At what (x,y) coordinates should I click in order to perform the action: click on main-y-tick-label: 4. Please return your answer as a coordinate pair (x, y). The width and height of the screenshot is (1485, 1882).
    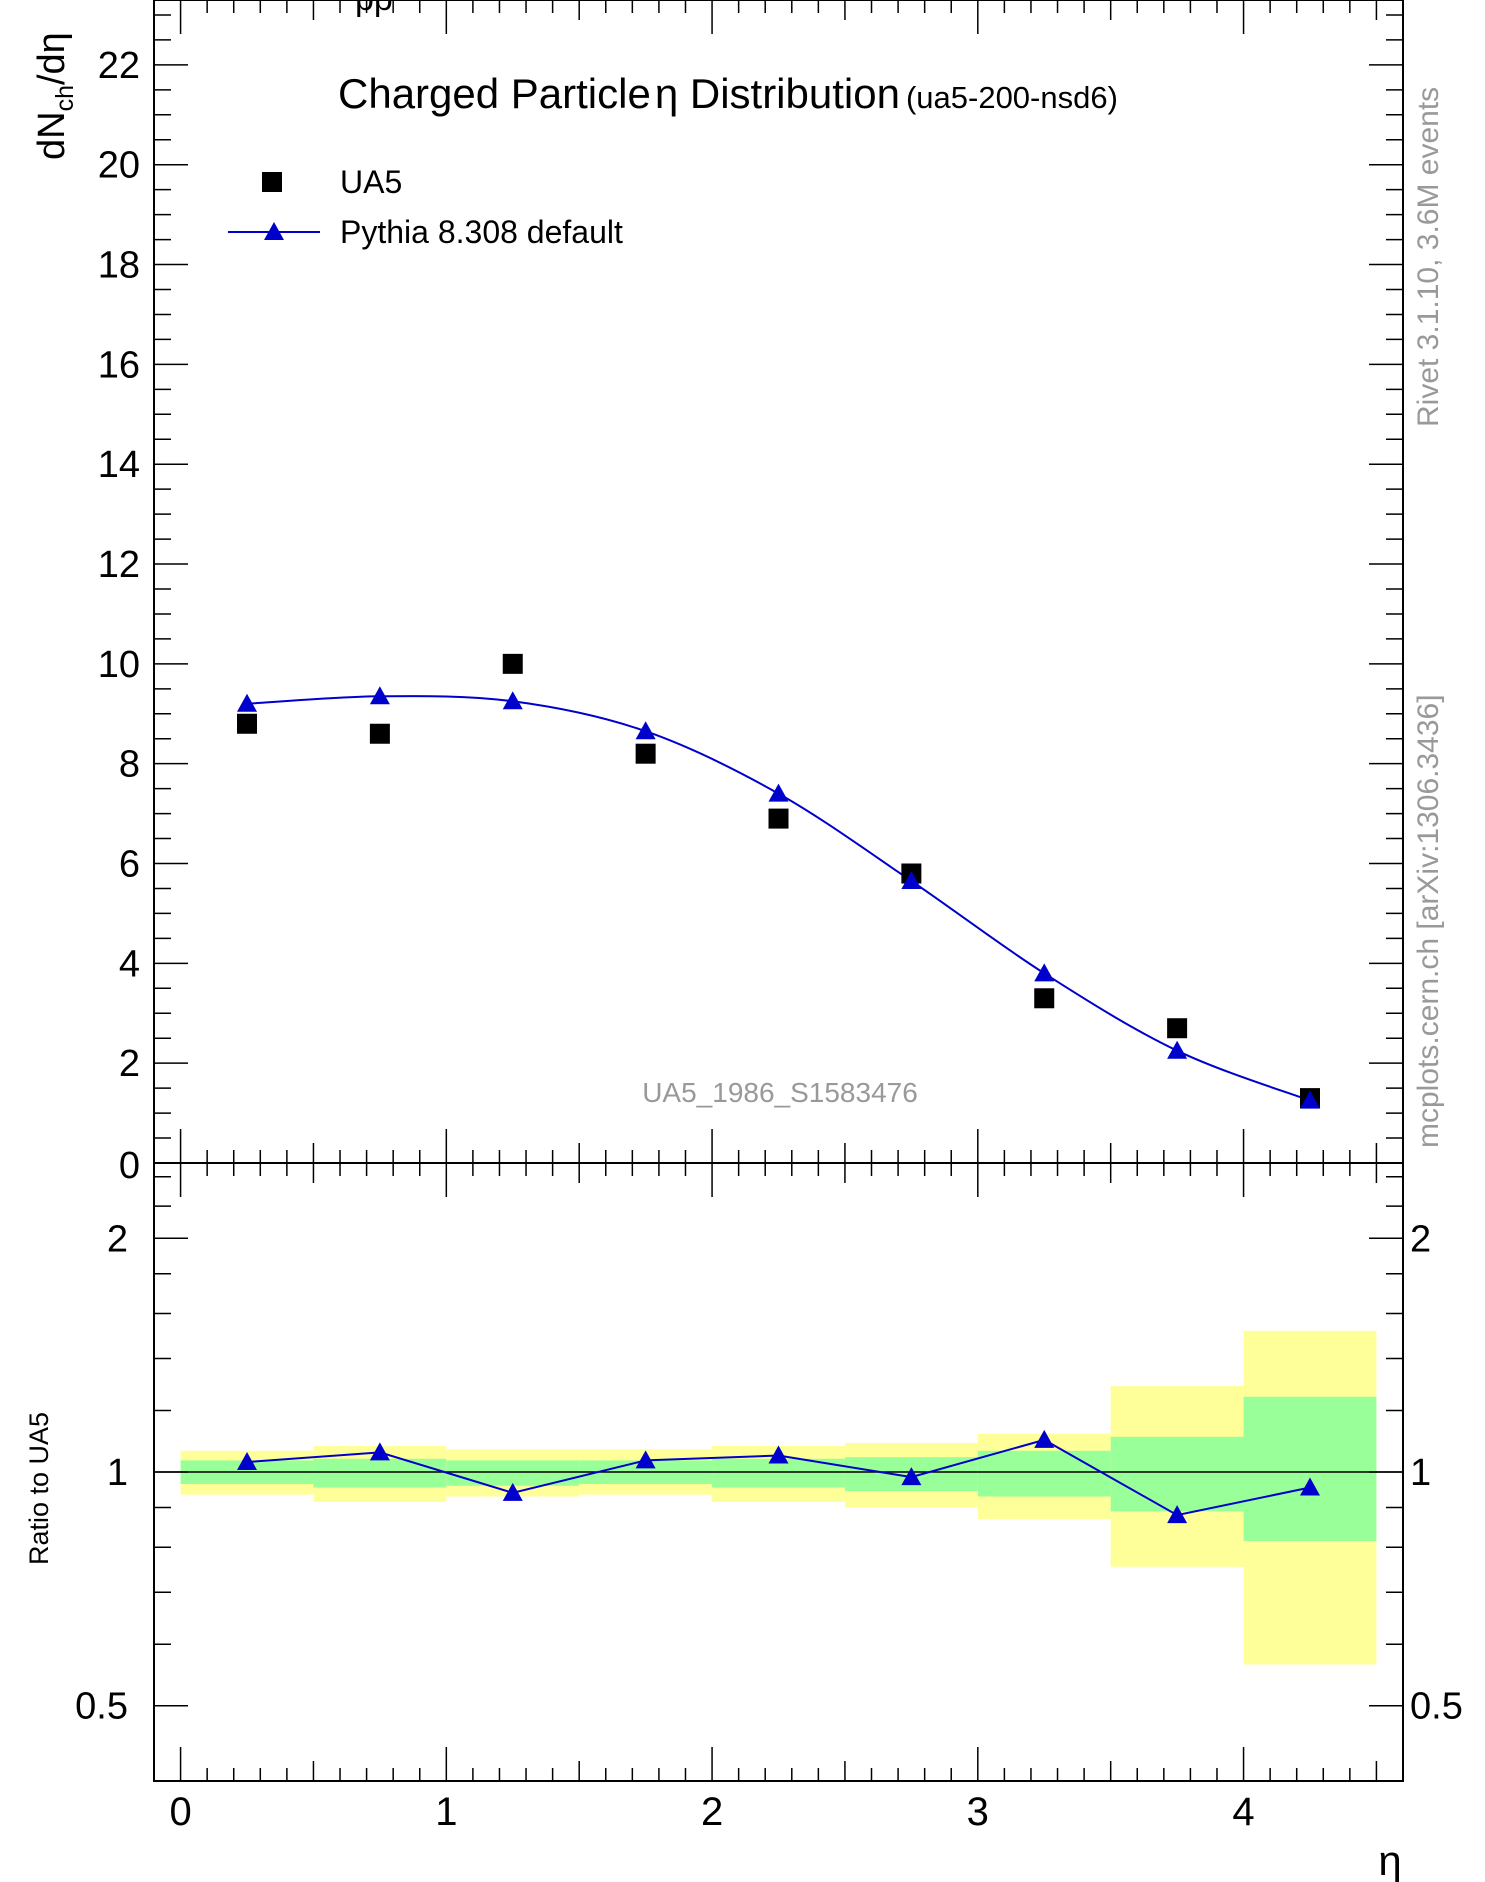
    Looking at the image, I should click on (129, 964).